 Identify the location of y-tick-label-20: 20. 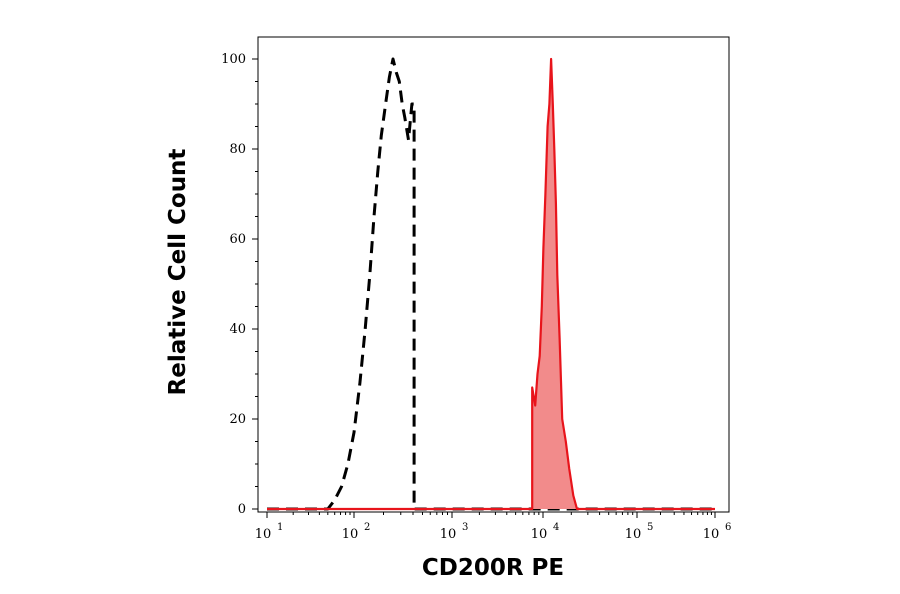
(237, 419).